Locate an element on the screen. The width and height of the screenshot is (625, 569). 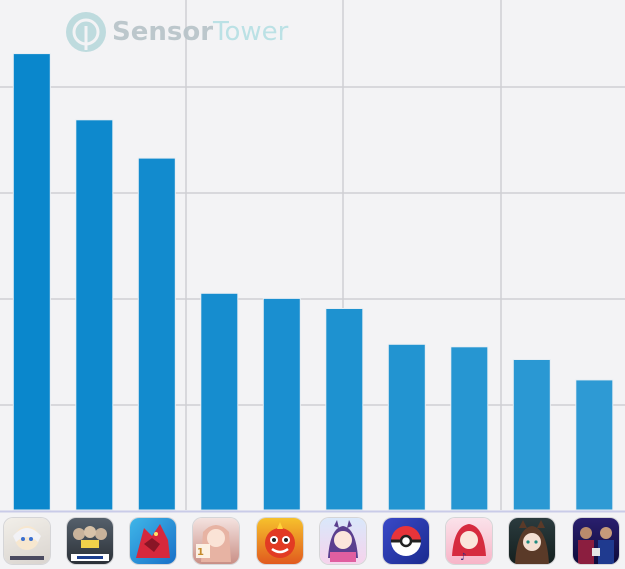
soccer-icon is located at coordinates (596, 541).